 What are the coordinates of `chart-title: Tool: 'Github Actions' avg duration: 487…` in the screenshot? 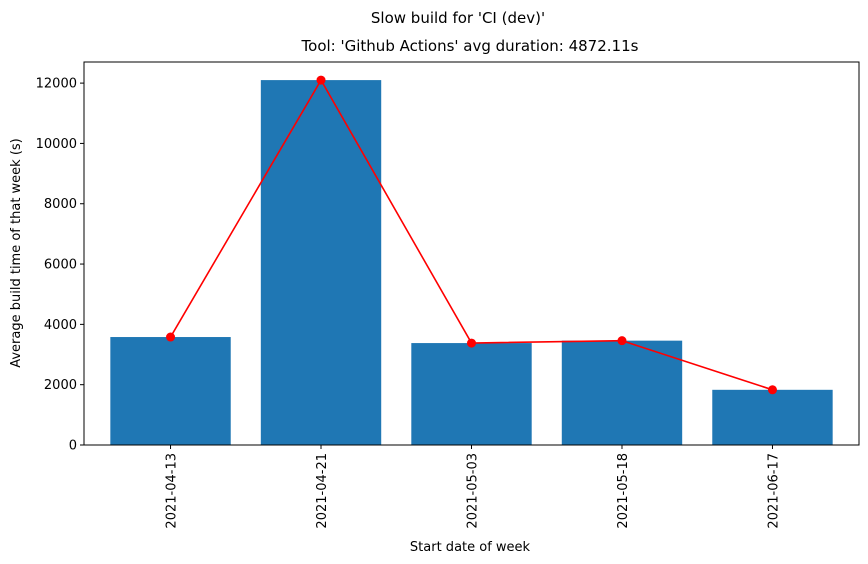 It's located at (470, 46).